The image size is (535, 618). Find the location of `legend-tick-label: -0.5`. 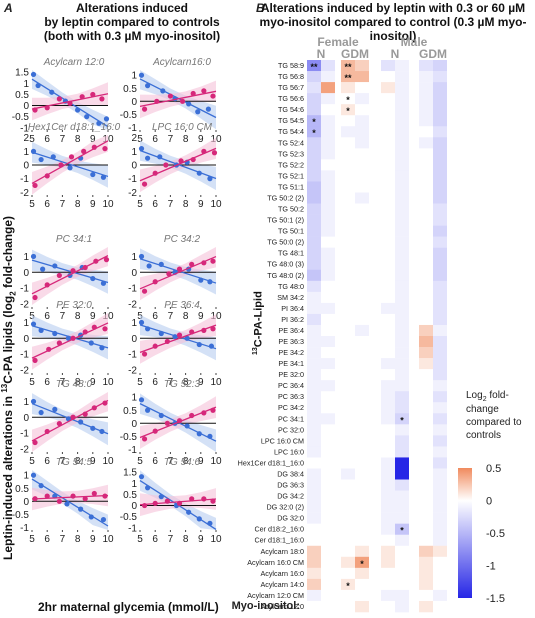

legend-tick-label: -0.5 is located at coordinates (495, 534).